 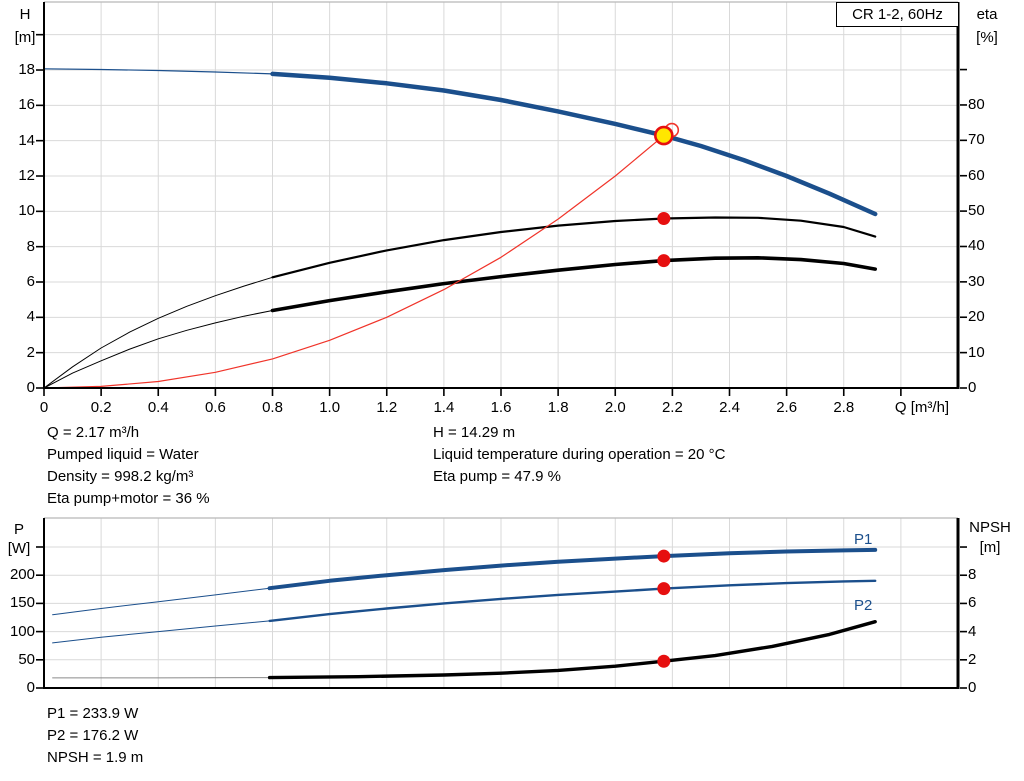 What do you see at coordinates (615, 407) in the screenshot?
I see `x-axis-tick-label: 2.0` at bounding box center [615, 407].